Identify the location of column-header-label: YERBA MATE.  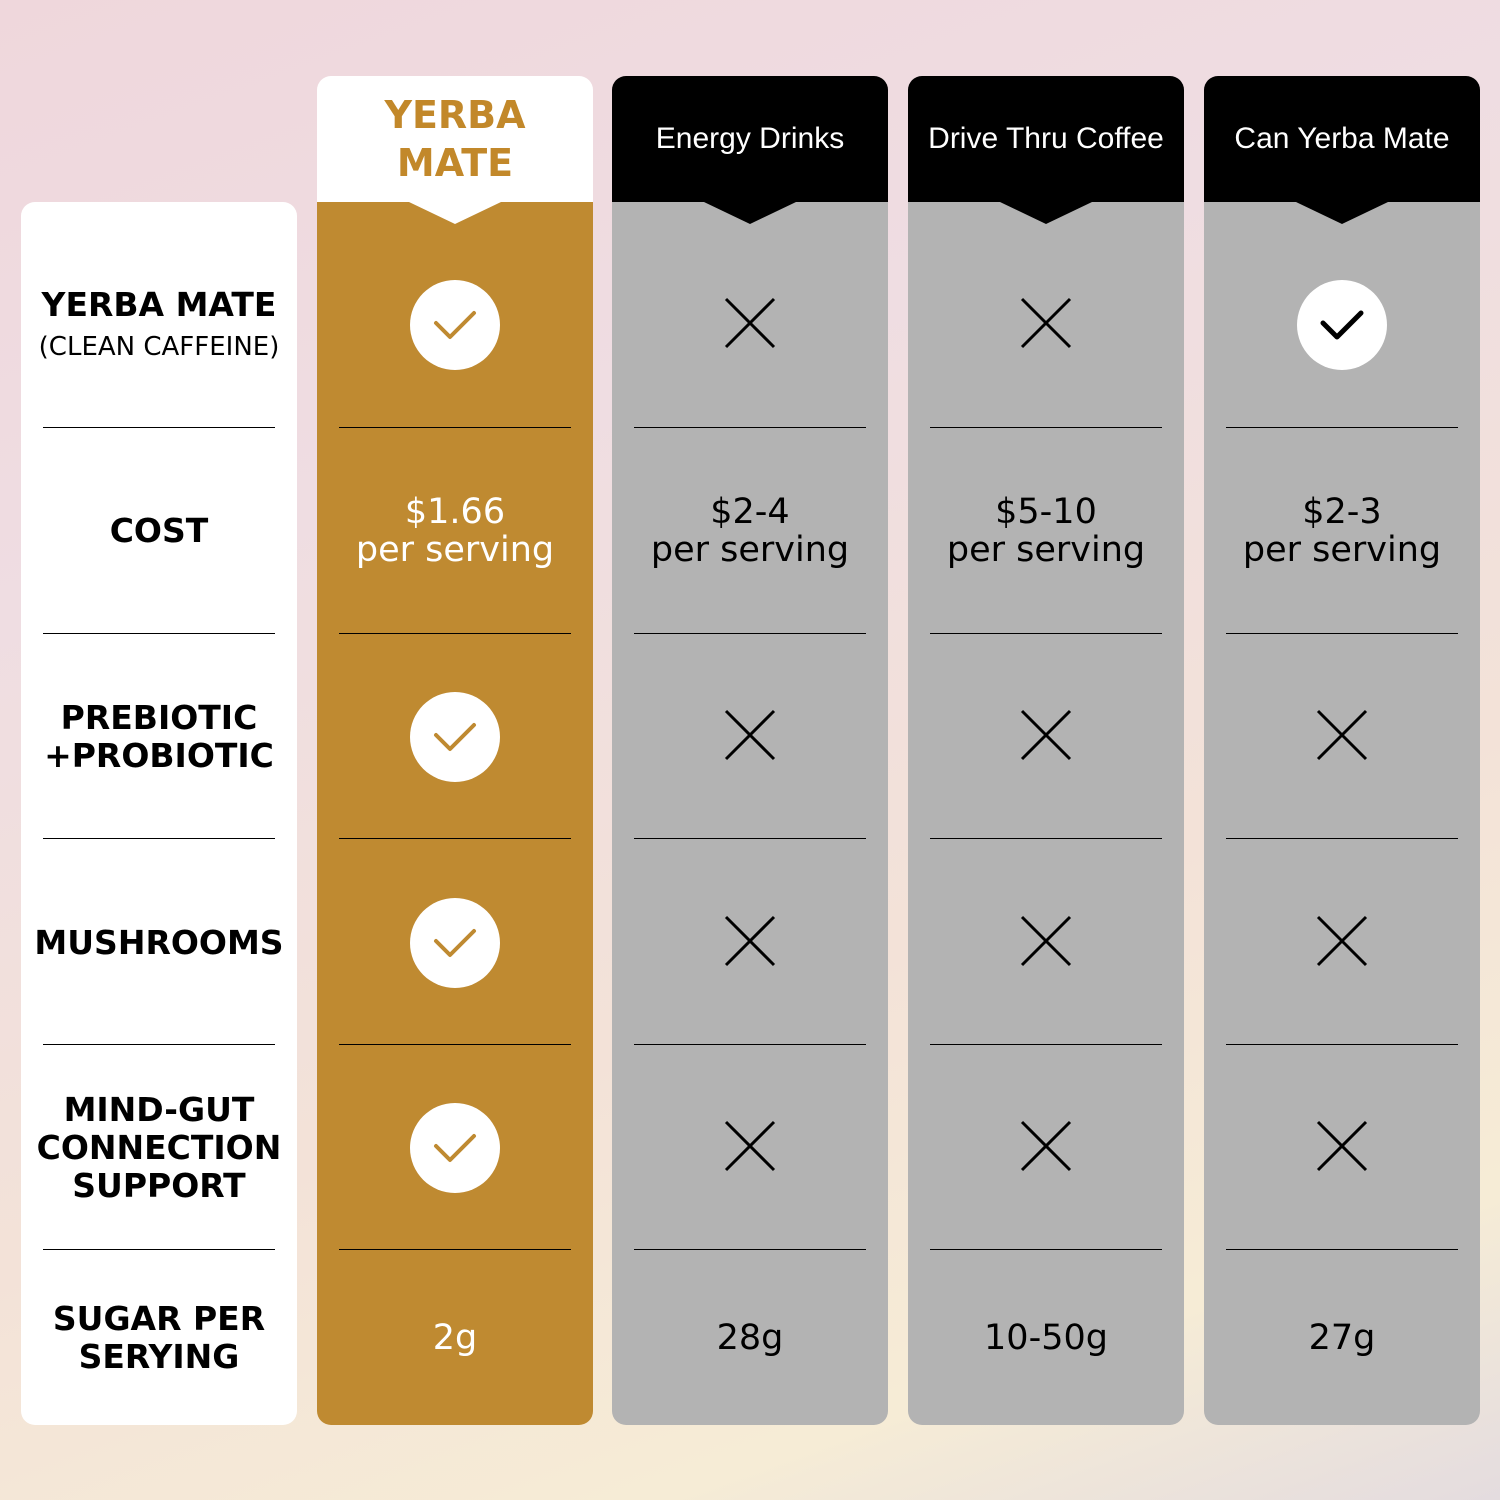
(455, 139).